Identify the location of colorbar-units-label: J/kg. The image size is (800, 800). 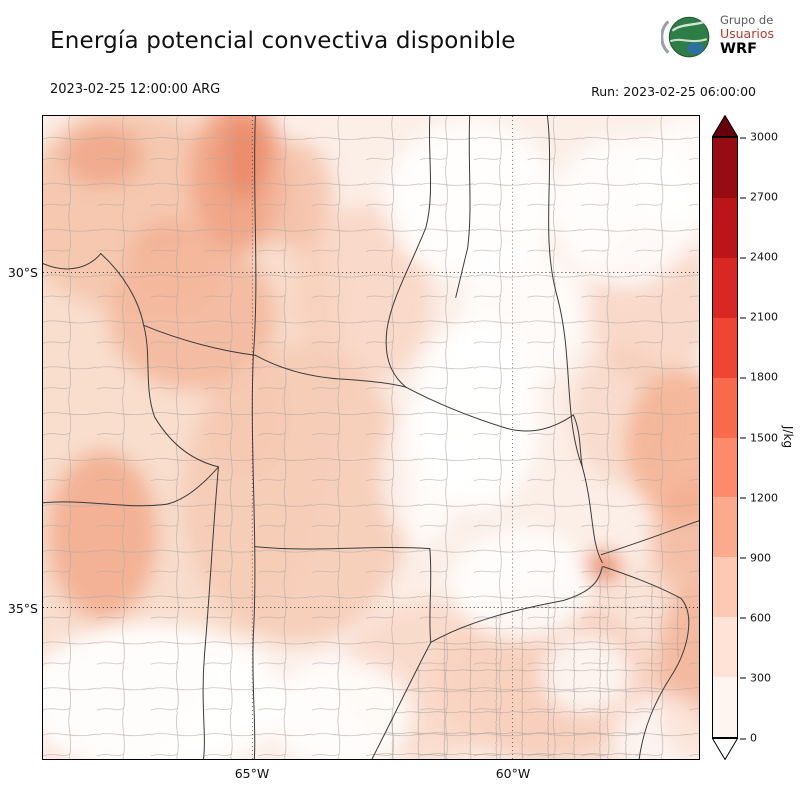
(788, 437).